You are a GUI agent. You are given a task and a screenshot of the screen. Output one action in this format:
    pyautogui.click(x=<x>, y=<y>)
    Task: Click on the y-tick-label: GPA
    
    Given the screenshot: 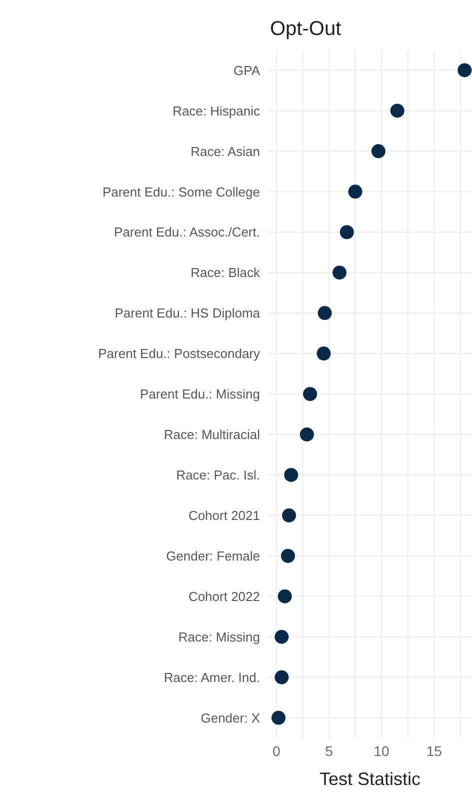 What is the action you would take?
    pyautogui.click(x=247, y=70)
    